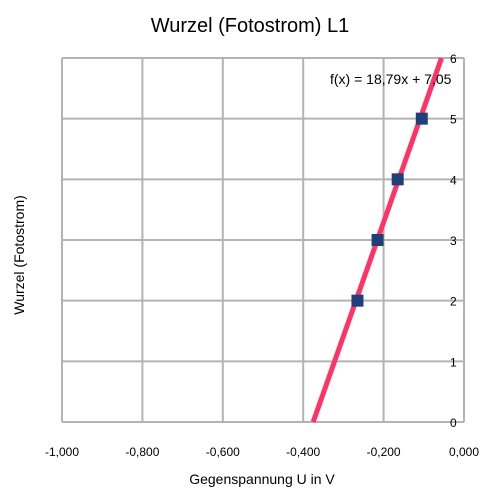 Image resolution: width=500 pixels, height=500 pixels. What do you see at coordinates (384, 452) in the screenshot?
I see `x-tick-label: -0,200` at bounding box center [384, 452].